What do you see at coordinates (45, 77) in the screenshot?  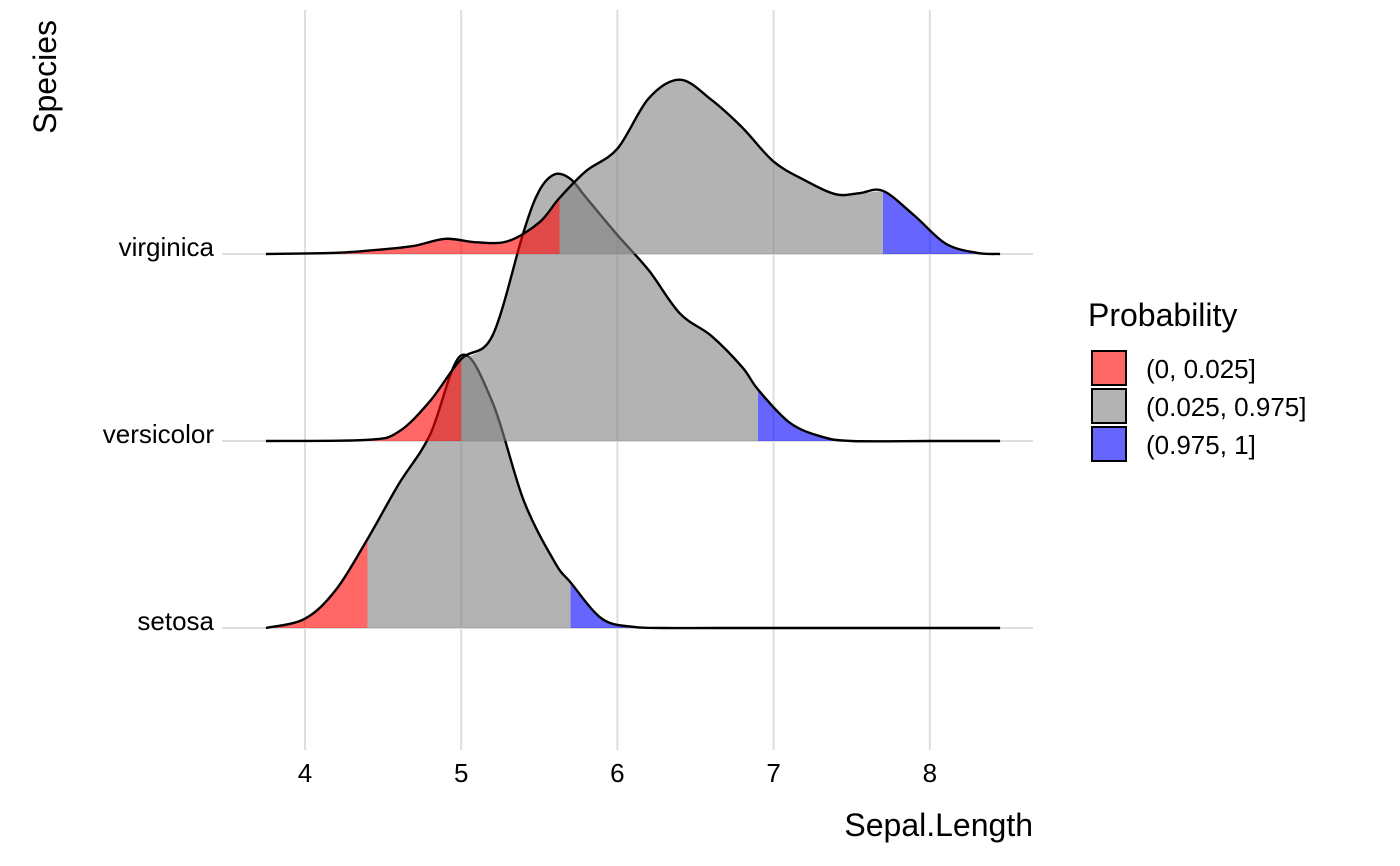 I see `y-axis-title: Species` at bounding box center [45, 77].